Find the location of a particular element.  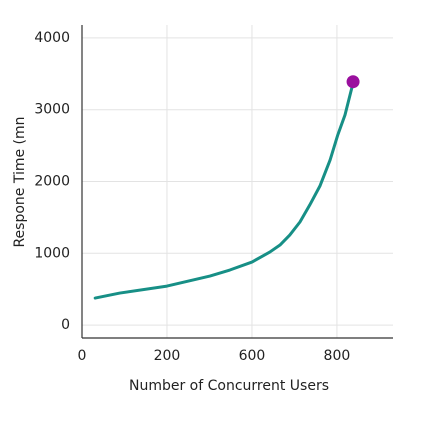

x-axis-label: Number of Concurrent Users is located at coordinates (229, 386).